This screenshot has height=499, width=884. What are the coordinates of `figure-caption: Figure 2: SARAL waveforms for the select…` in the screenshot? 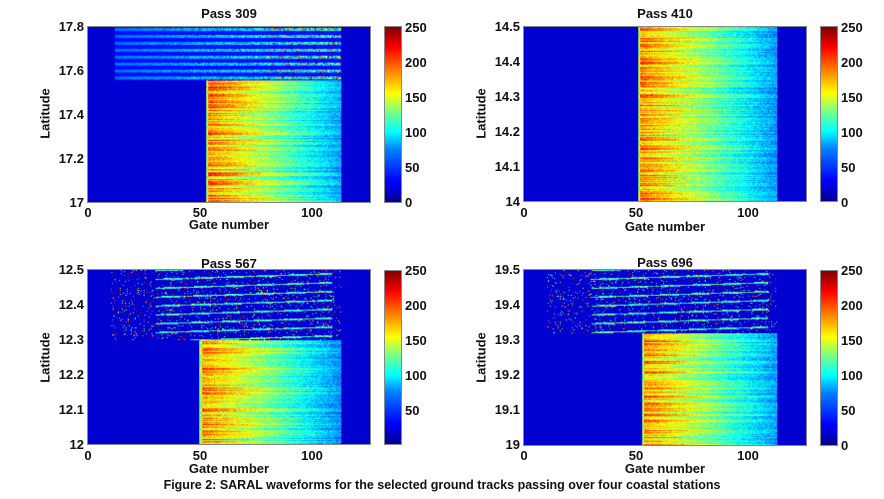 It's located at (442, 485).